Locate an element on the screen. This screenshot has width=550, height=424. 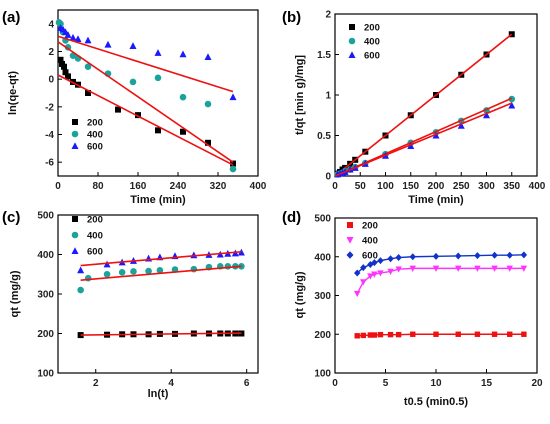
x-tick-label: 4 is located at coordinates (171, 383).